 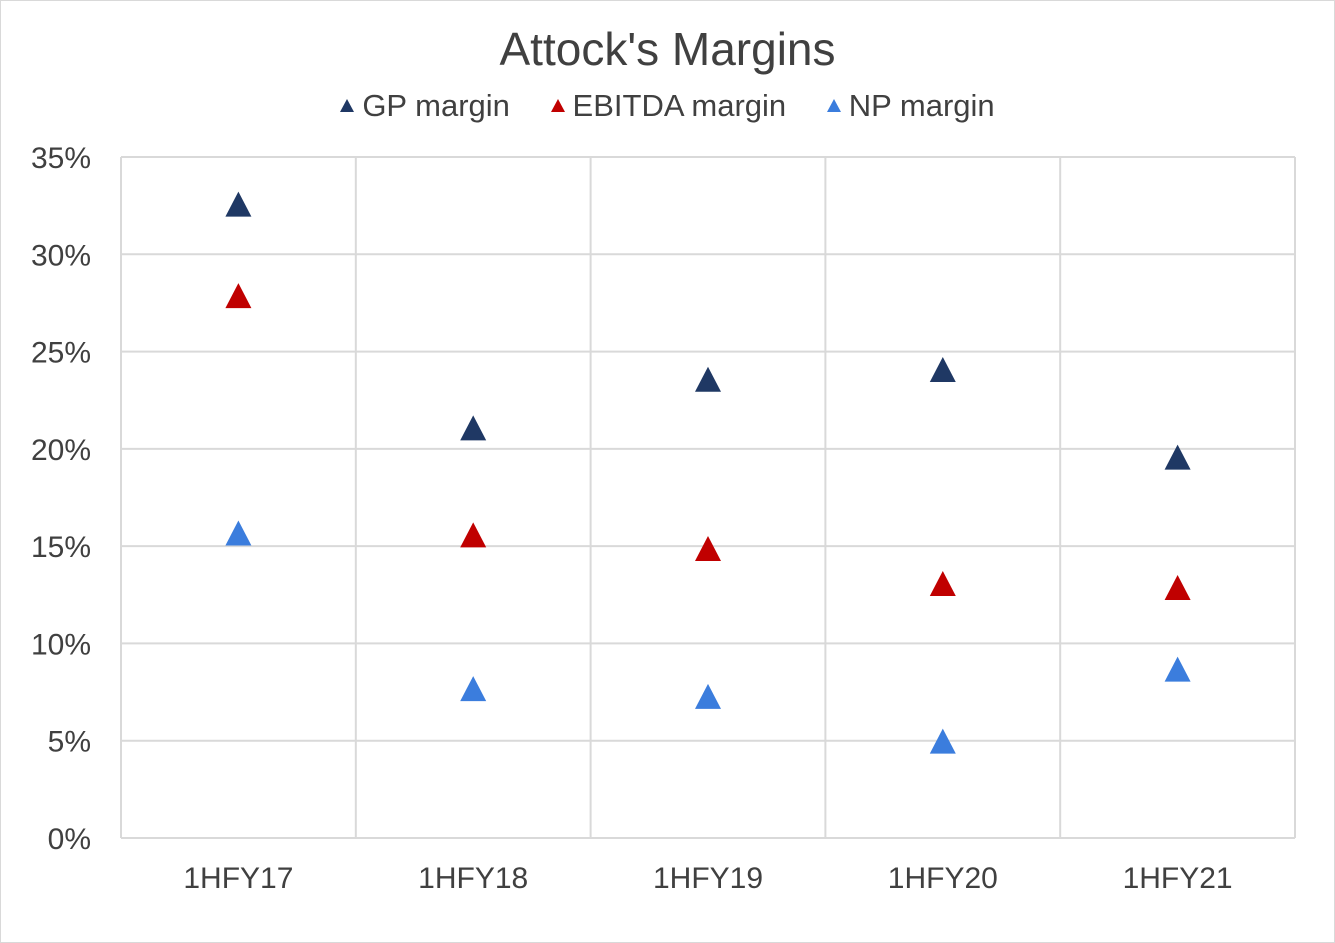 I want to click on legend-item-gp-margin: GP margin, so click(x=425, y=106).